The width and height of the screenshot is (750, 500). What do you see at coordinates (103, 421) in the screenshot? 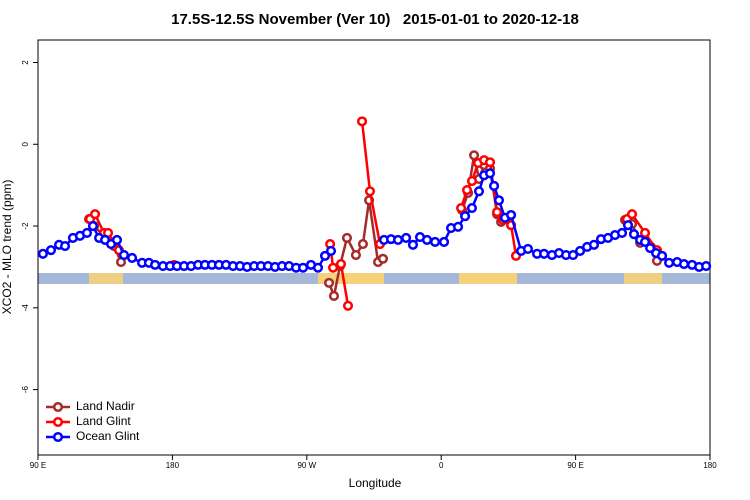
I see `legend-label: Land Glint` at bounding box center [103, 421].